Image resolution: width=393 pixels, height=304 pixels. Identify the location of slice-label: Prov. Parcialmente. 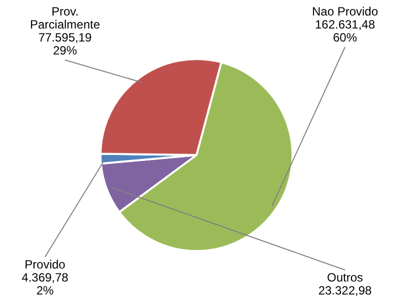
(65, 18).